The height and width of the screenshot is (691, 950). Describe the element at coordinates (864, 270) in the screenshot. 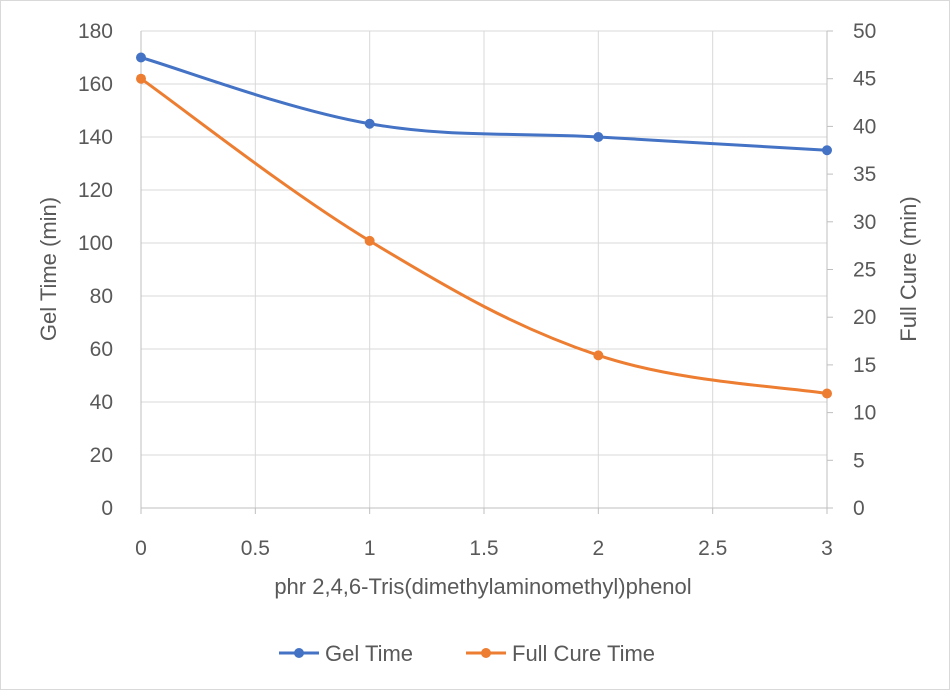

I see `y-tick-label-right: 25` at that location.